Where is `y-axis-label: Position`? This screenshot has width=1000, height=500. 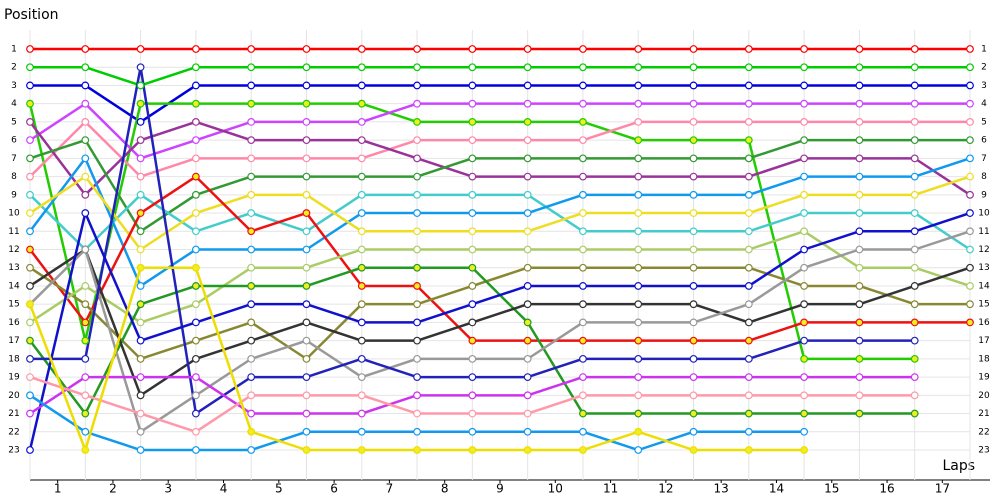
y-axis-label: Position is located at coordinates (31, 15).